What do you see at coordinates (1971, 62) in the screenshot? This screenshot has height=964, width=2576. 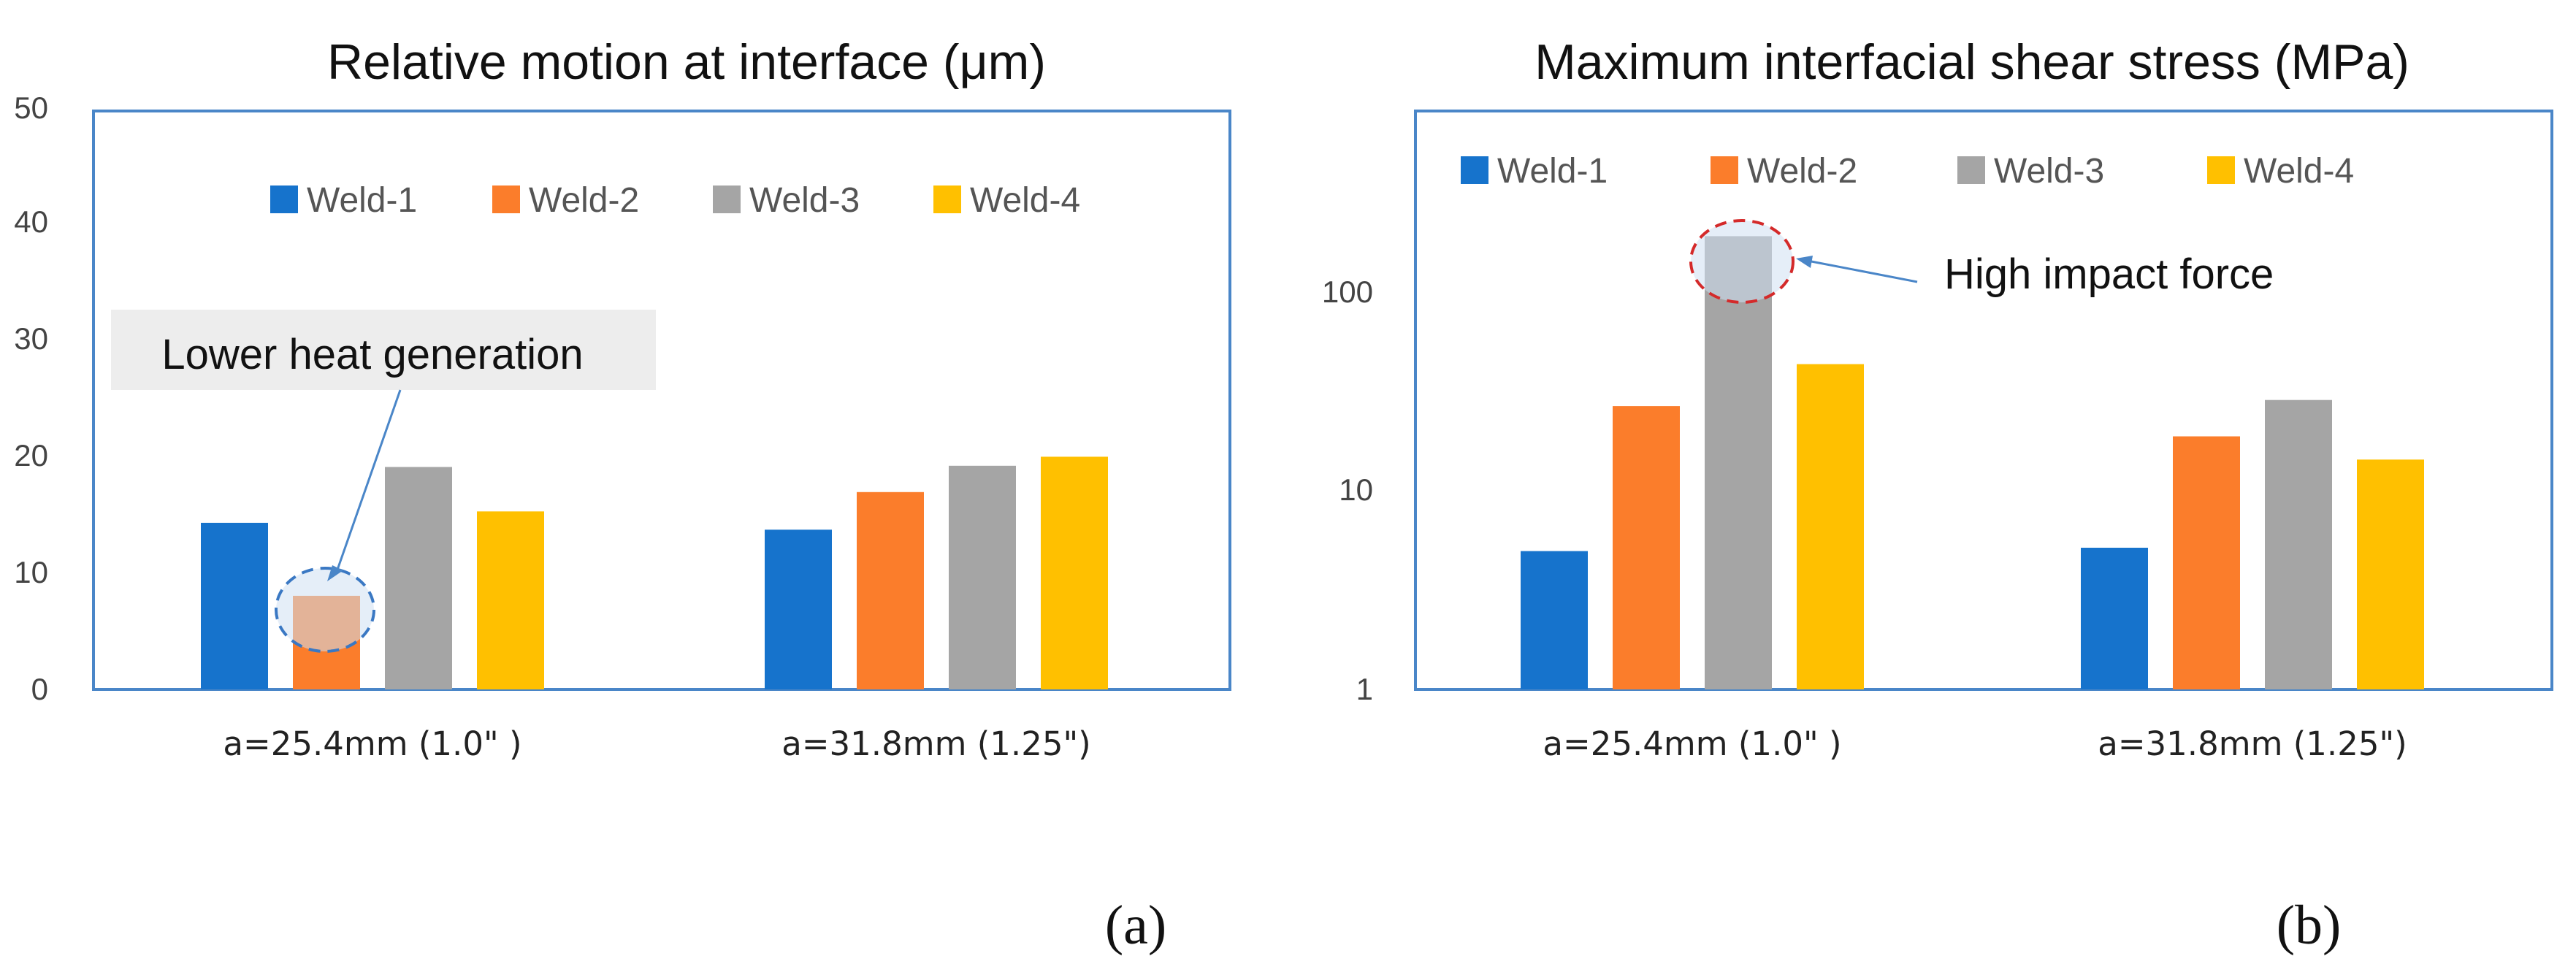 I see `chart-b-title: Maximum interfacial shear stress (MPa)` at bounding box center [1971, 62].